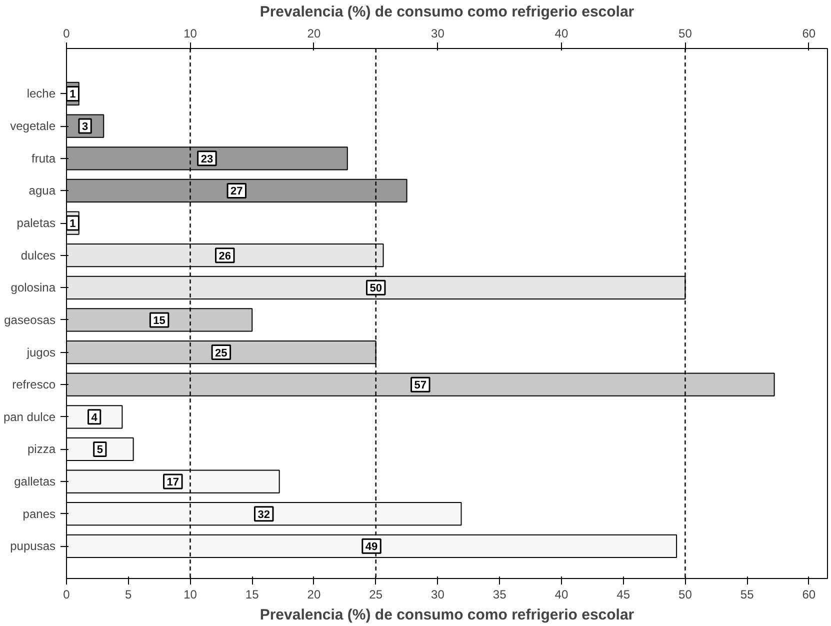 Image resolution: width=831 pixels, height=626 pixels. What do you see at coordinates (128, 595) in the screenshot?
I see `x-tick-label: 5` at bounding box center [128, 595].